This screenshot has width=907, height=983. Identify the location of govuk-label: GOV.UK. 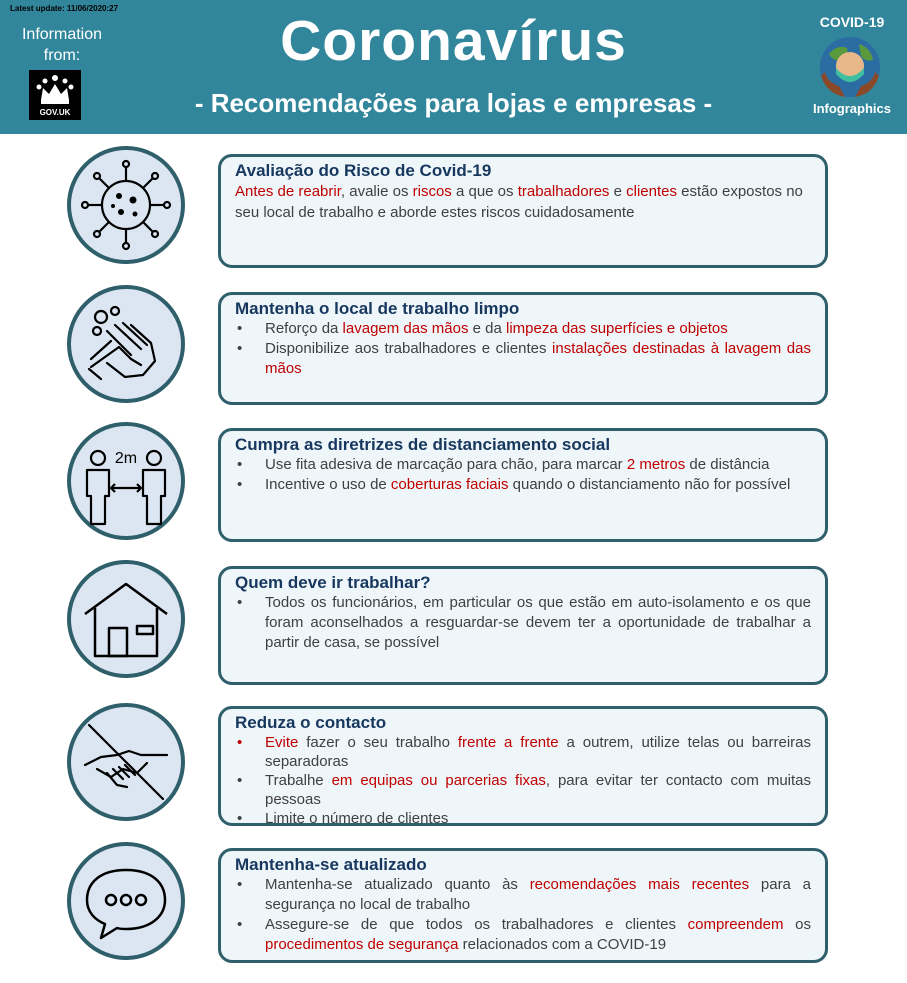
(55, 112).